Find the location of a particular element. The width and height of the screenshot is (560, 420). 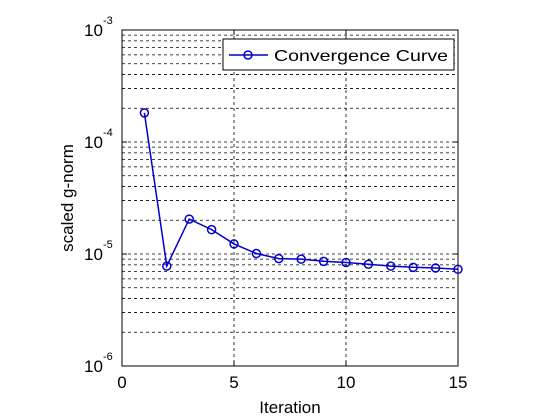

legend: Convergence Curve is located at coordinates (338, 54).